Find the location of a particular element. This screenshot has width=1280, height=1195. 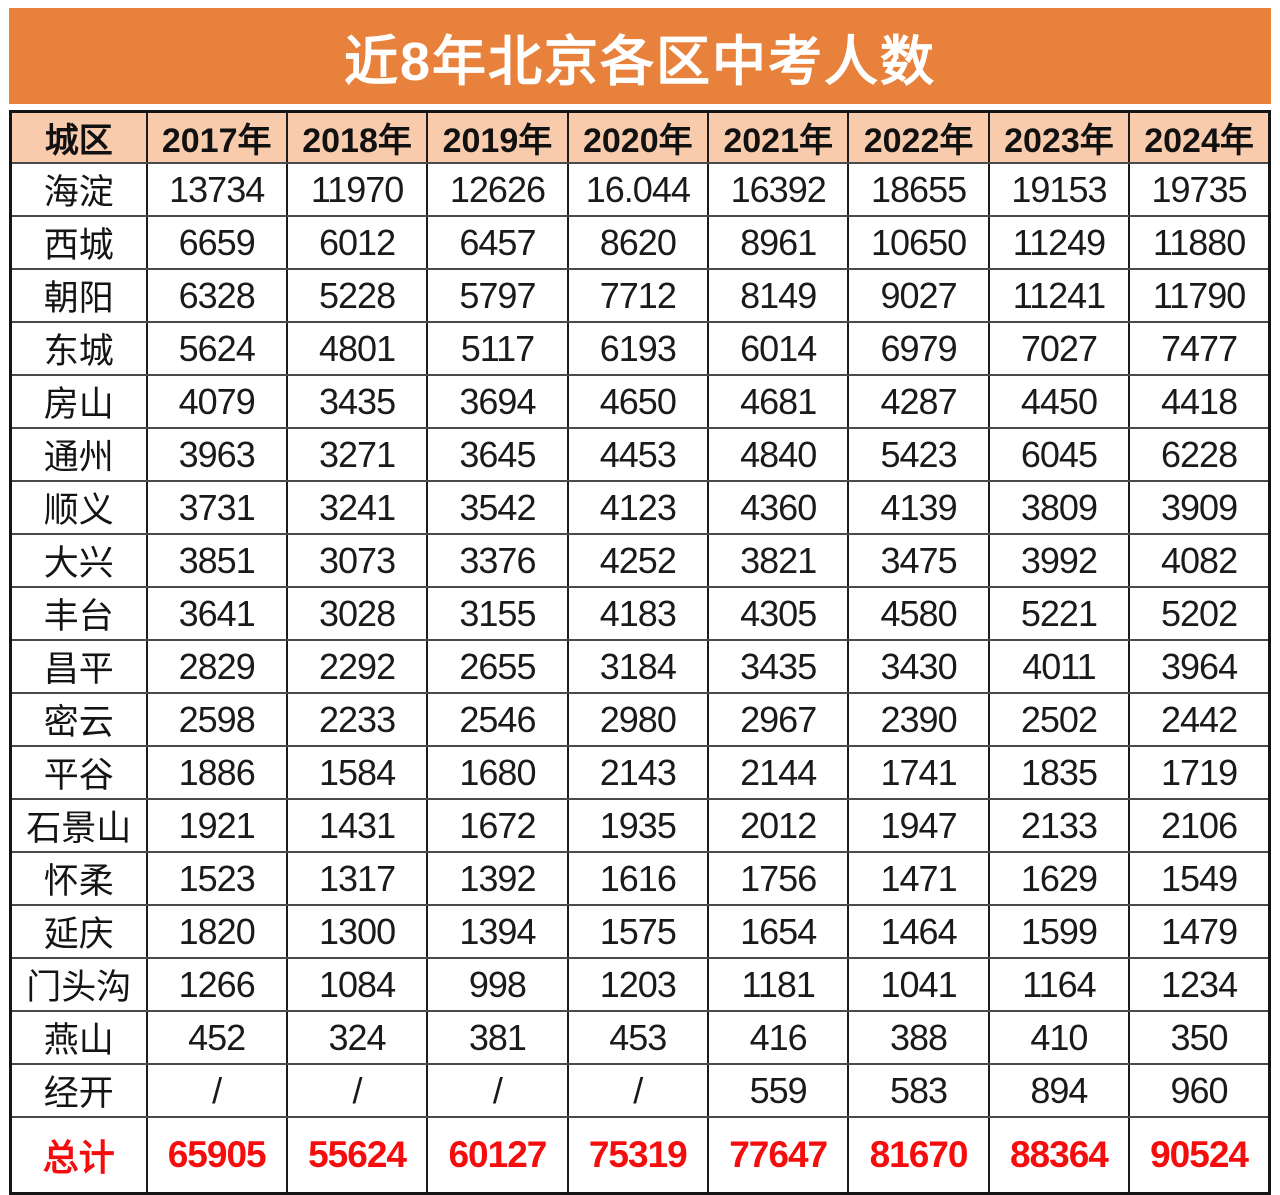

value-cell: 10650 is located at coordinates (918, 242).